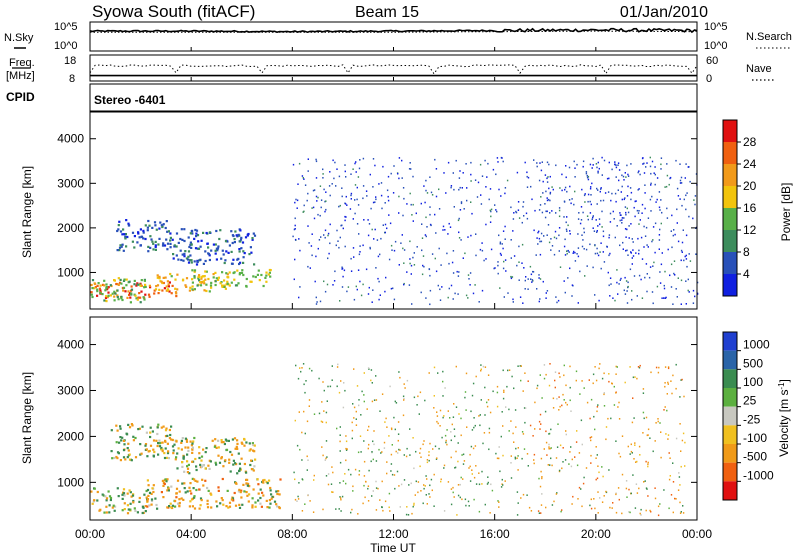 This screenshot has height=554, width=800. I want to click on x-tick-label: 00:00, so click(697, 534).